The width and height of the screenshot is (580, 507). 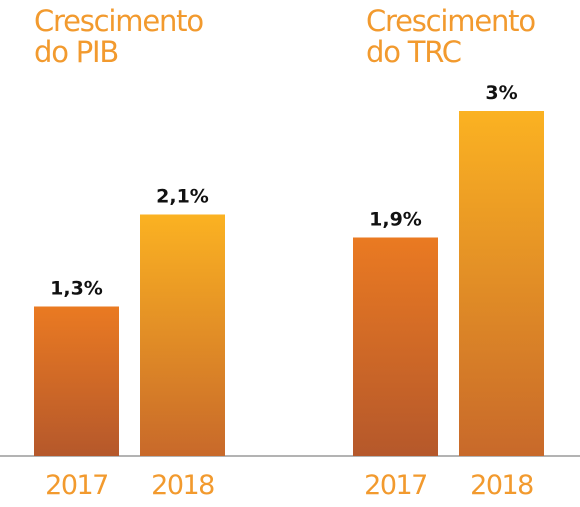 I want to click on bar-pib-2017, so click(x=76, y=381).